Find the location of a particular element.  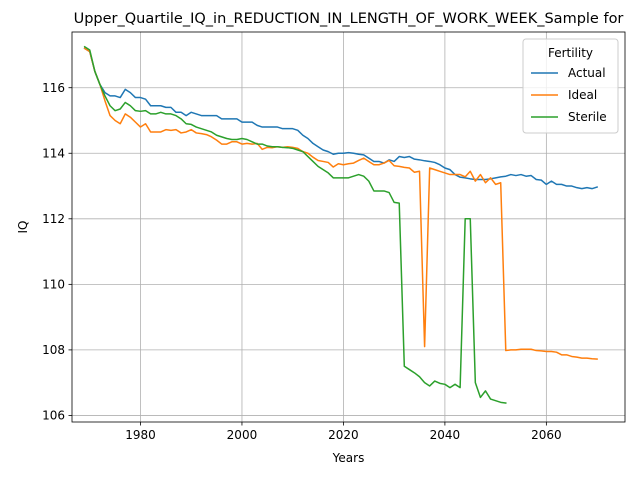

x-tick-label: 2040 is located at coordinates (445, 435).